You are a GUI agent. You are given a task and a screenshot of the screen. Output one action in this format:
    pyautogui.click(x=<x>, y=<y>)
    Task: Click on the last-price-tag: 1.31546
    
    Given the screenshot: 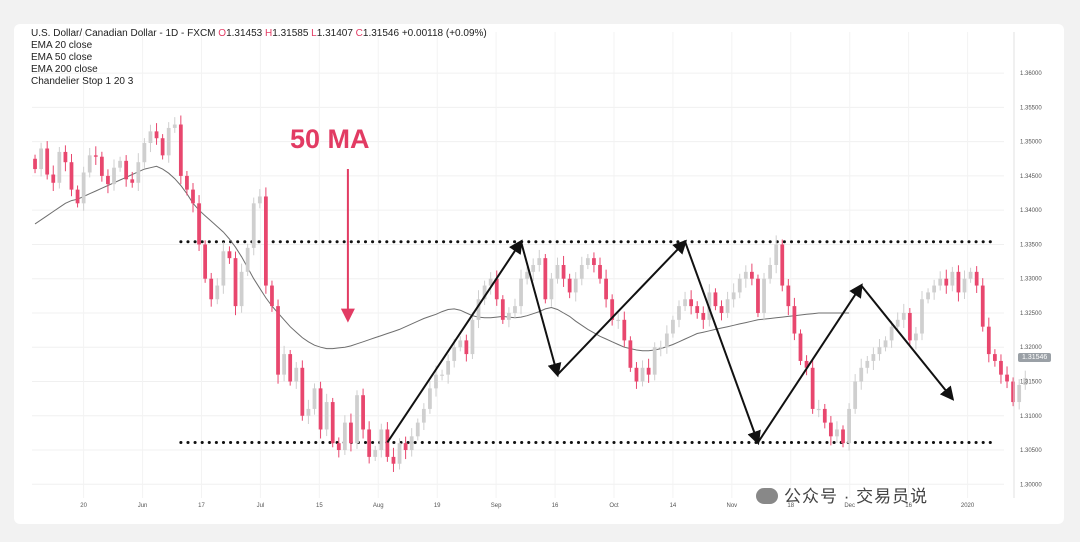 What is the action you would take?
    pyautogui.click(x=1035, y=357)
    